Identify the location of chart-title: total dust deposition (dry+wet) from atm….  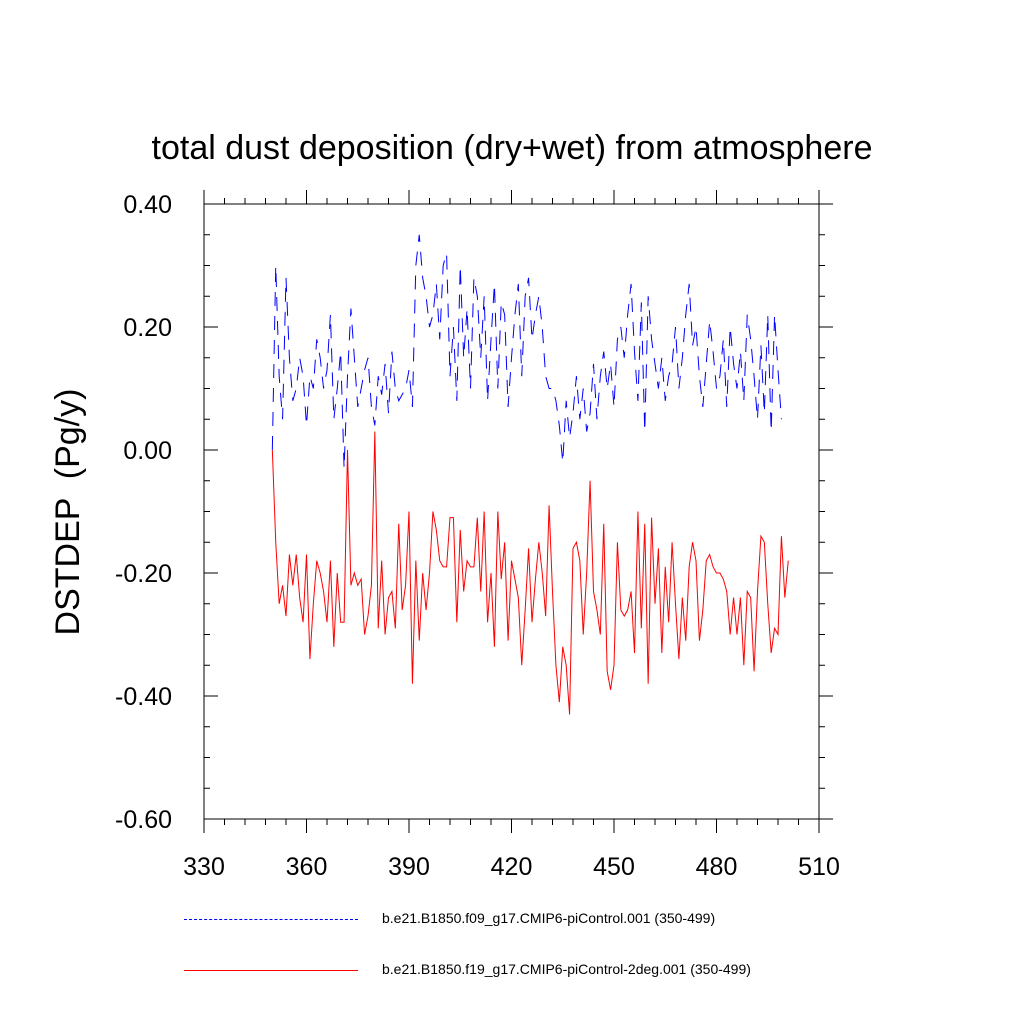
(512, 148).